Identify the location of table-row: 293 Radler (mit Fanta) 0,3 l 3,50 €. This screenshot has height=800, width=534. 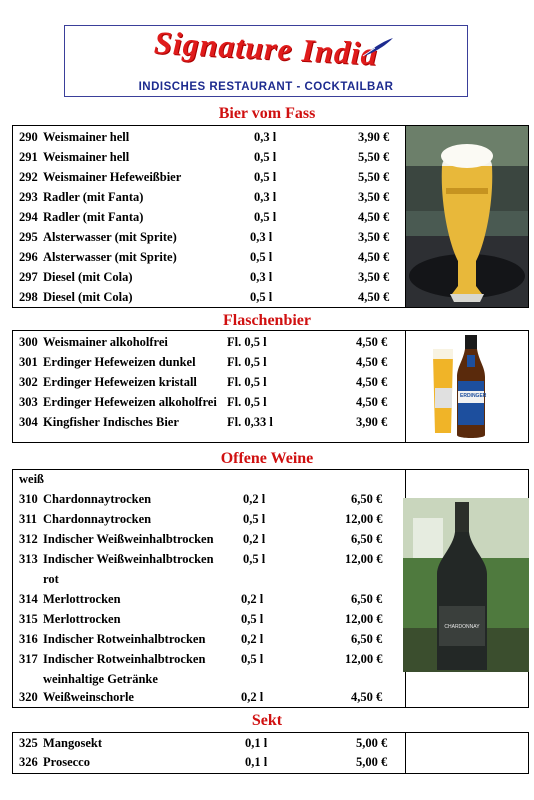
(204, 197).